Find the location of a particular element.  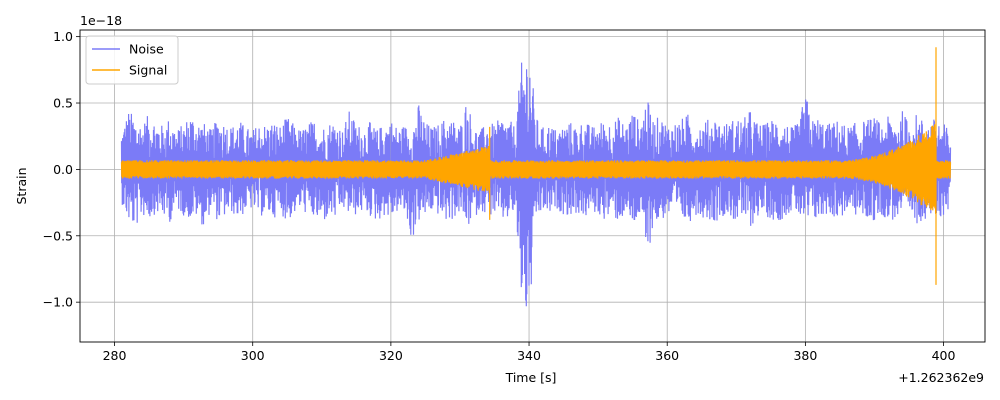

y-tick-label: 1.0 is located at coordinates (63, 36).